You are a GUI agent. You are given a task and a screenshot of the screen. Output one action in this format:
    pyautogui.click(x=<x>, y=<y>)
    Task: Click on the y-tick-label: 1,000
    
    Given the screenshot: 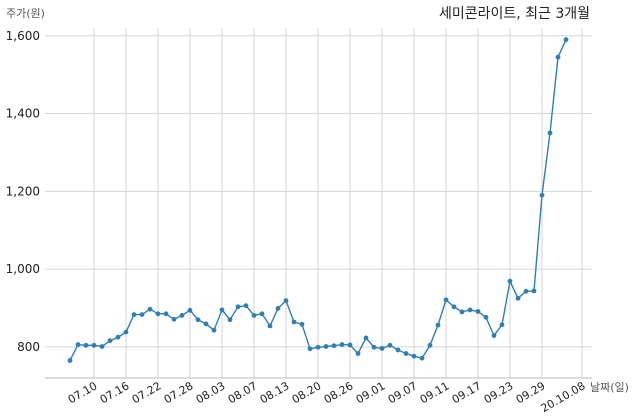 What is the action you would take?
    pyautogui.click(x=23, y=269)
    